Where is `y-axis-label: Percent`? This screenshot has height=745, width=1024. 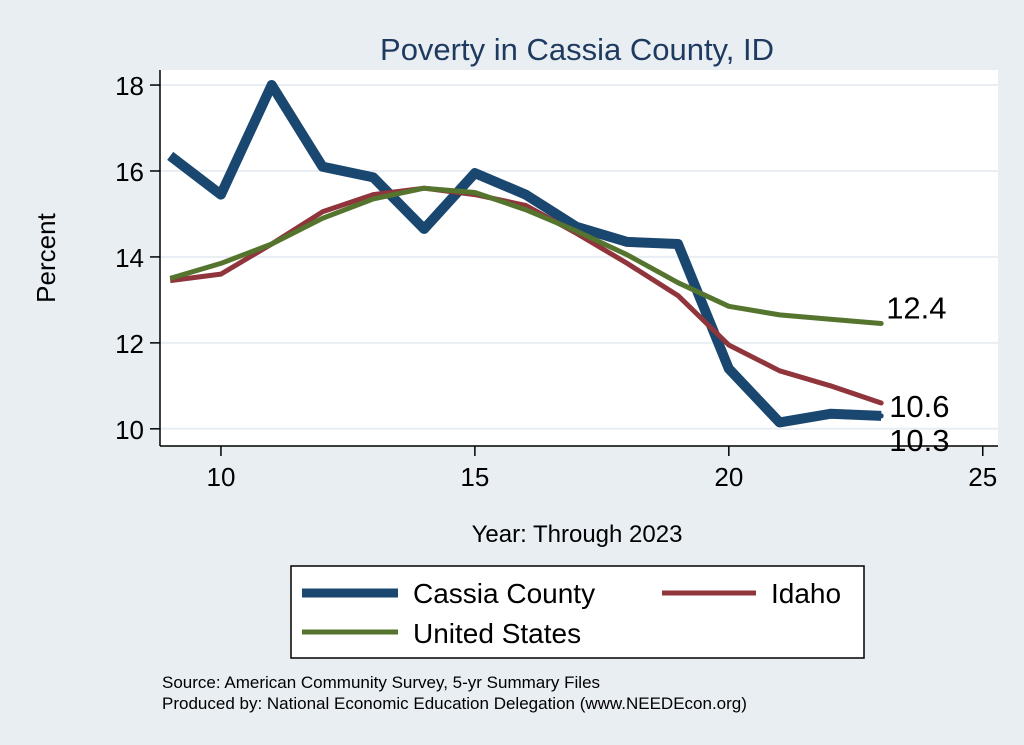
y-axis-label: Percent is located at coordinates (46, 257).